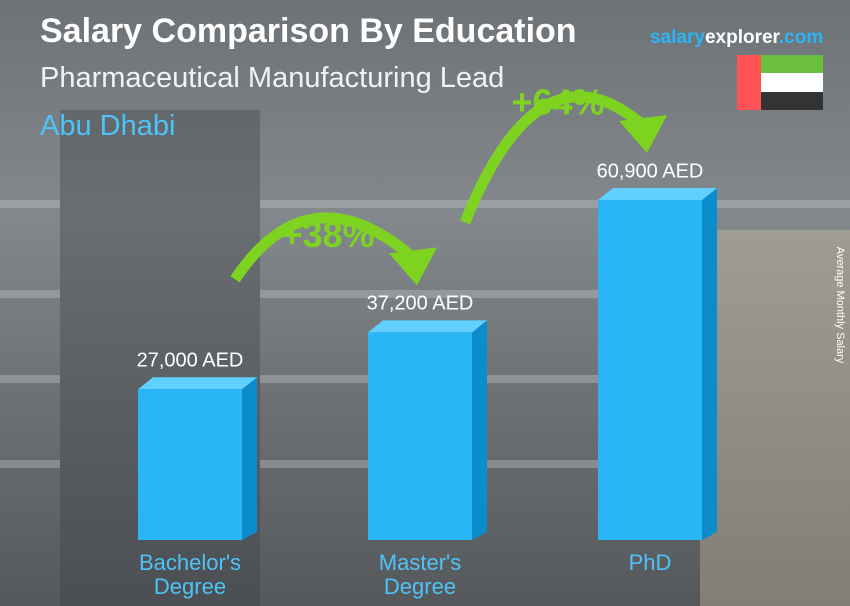  Describe the element at coordinates (272, 78) in the screenshot. I see `subtitle: Pharmaceutical Manufacturing Lead` at that location.